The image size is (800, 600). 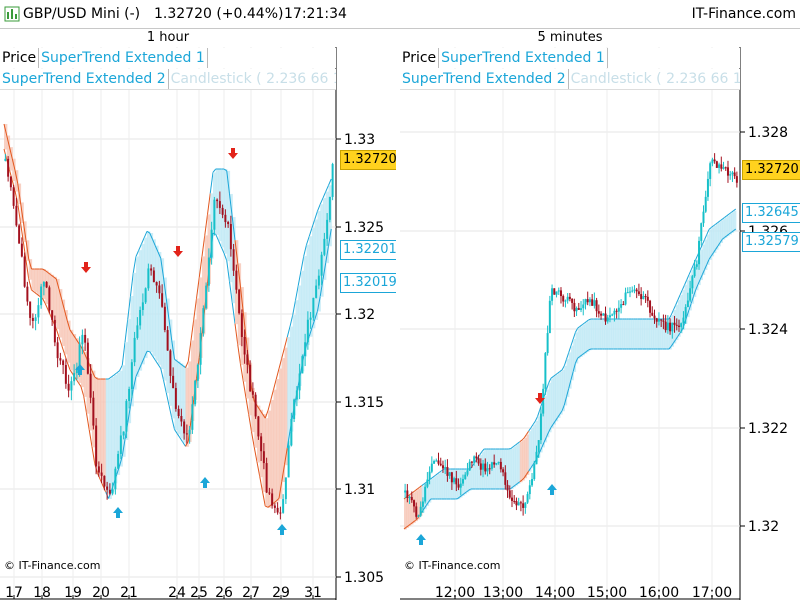 What do you see at coordinates (712, 592) in the screenshot?
I see `x-tick-label: 17:00` at bounding box center [712, 592].